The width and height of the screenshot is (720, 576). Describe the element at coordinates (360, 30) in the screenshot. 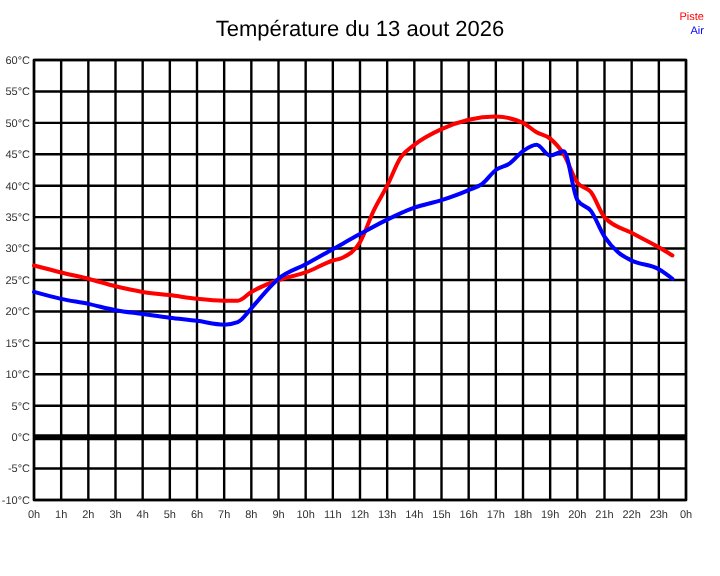

I see `chart-title: Température du 13 aout 2026` at that location.